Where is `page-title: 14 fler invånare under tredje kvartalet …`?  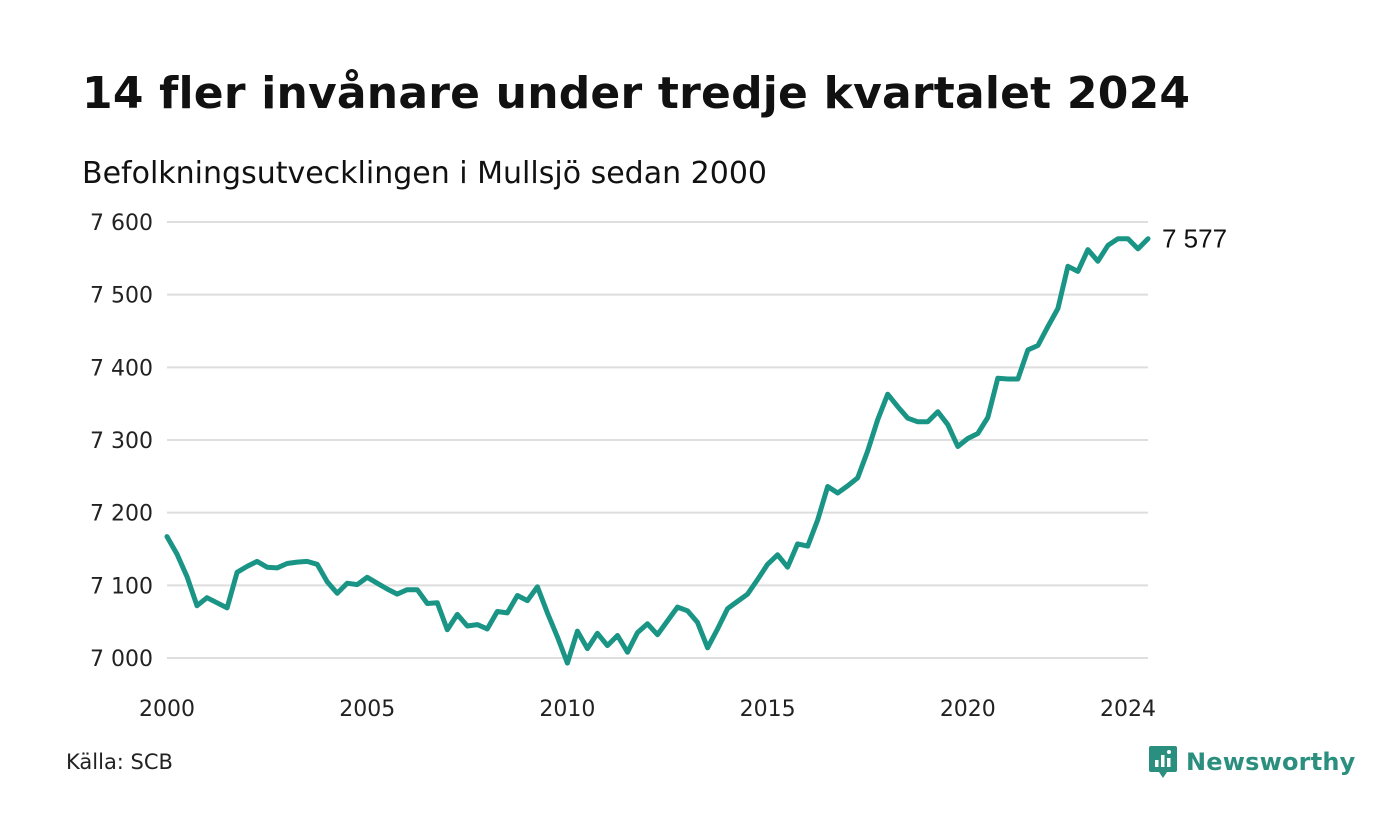
page-title: 14 fler invånare under tredje kvartalet … is located at coordinates (636, 93).